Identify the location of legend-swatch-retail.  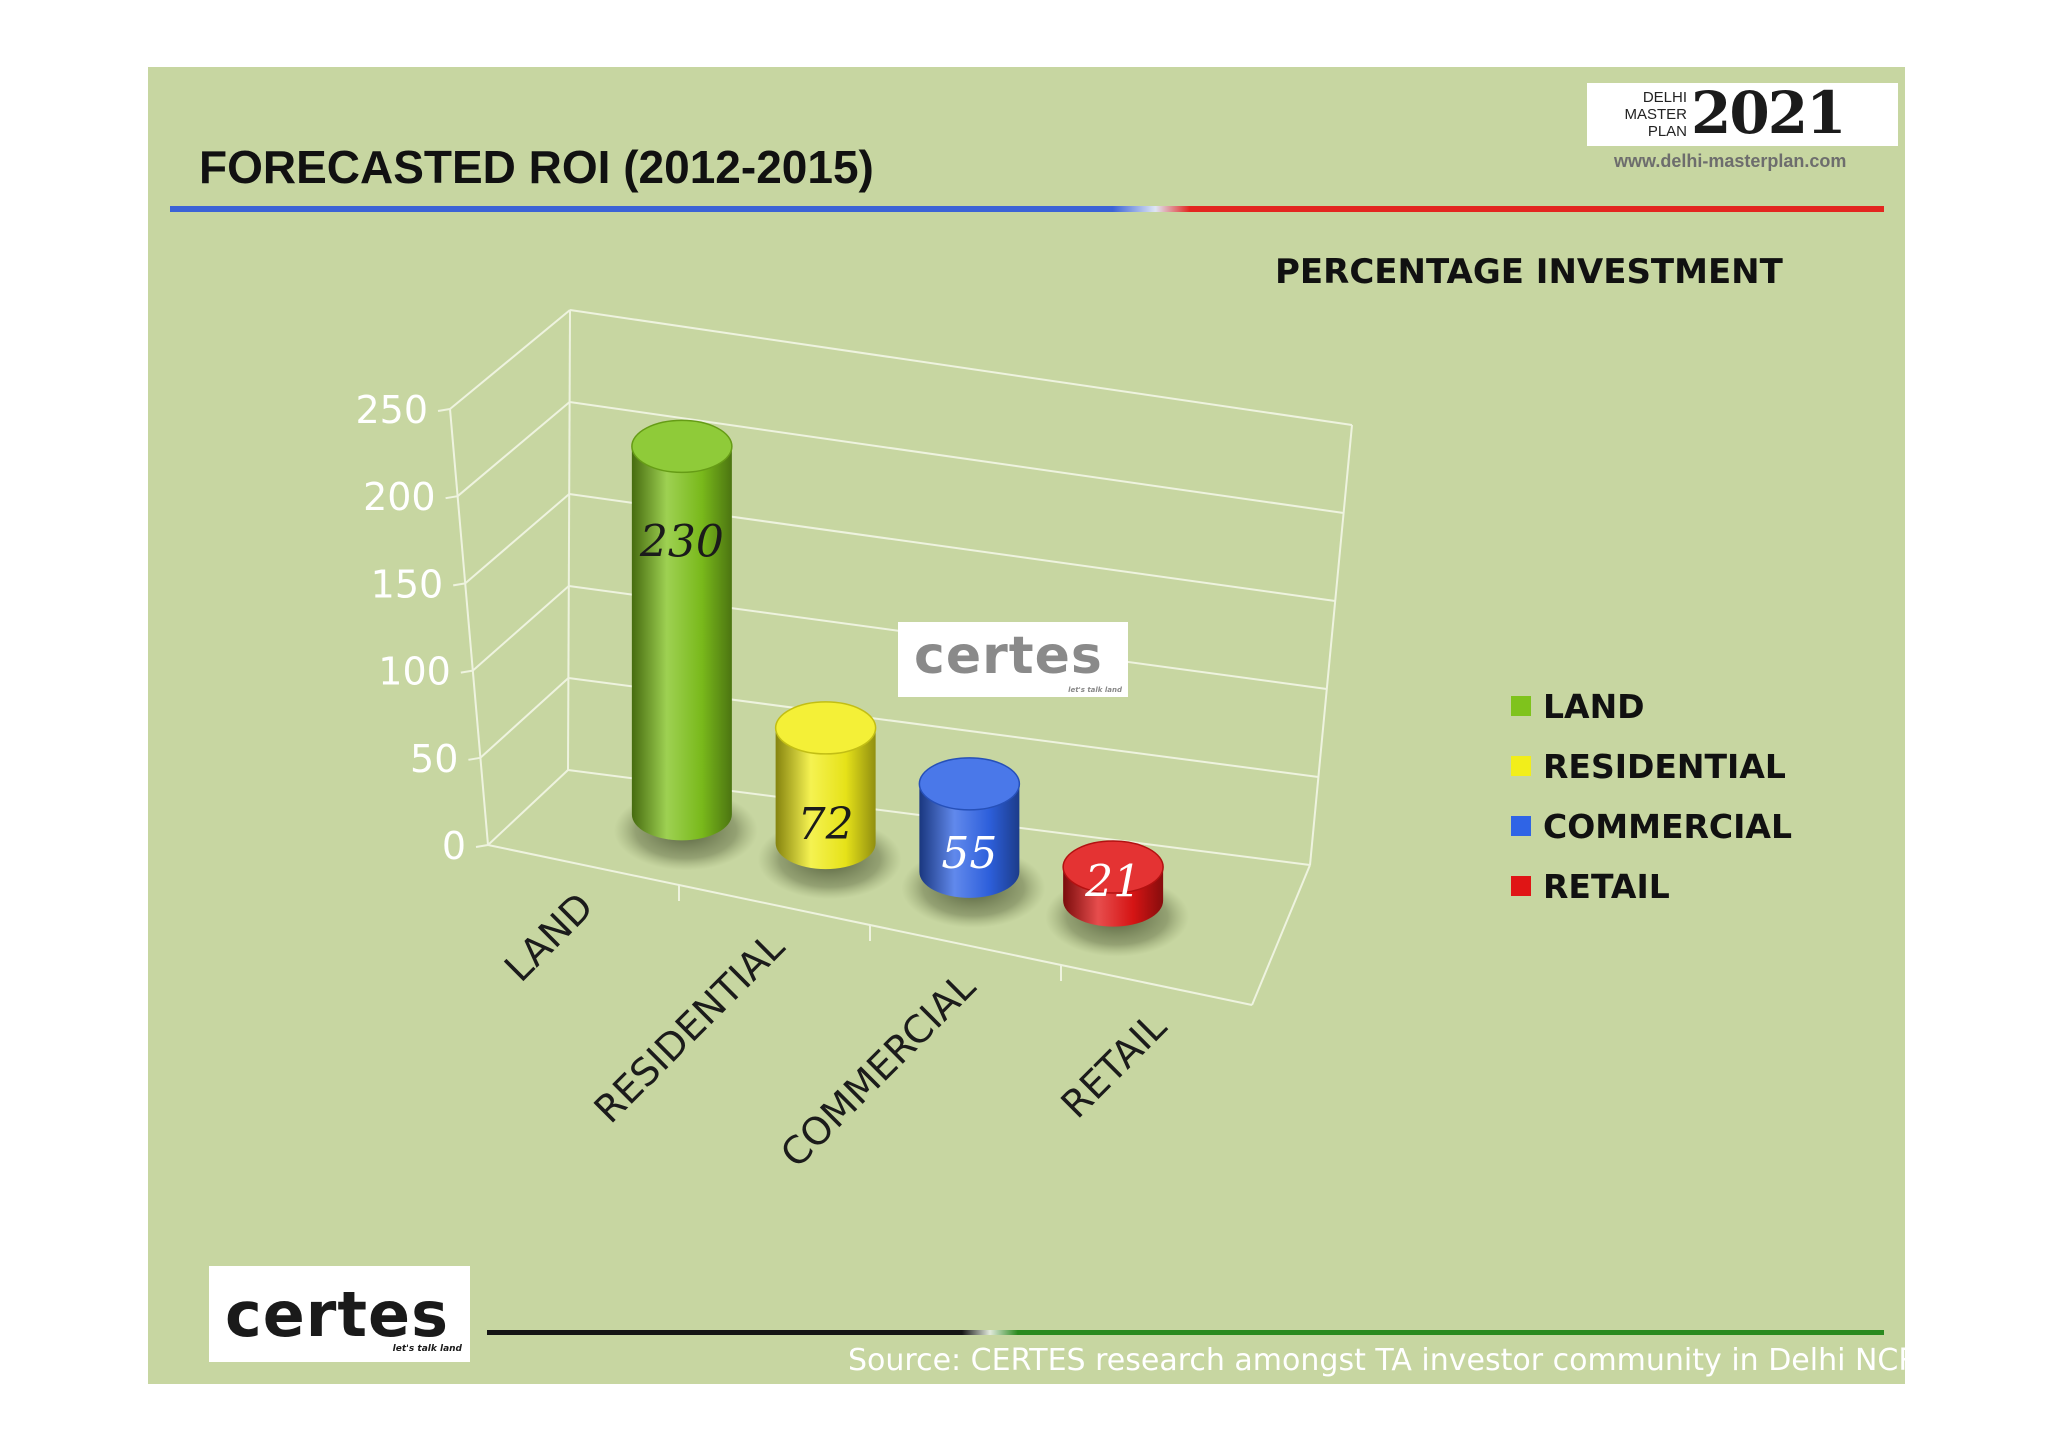
(1521, 886).